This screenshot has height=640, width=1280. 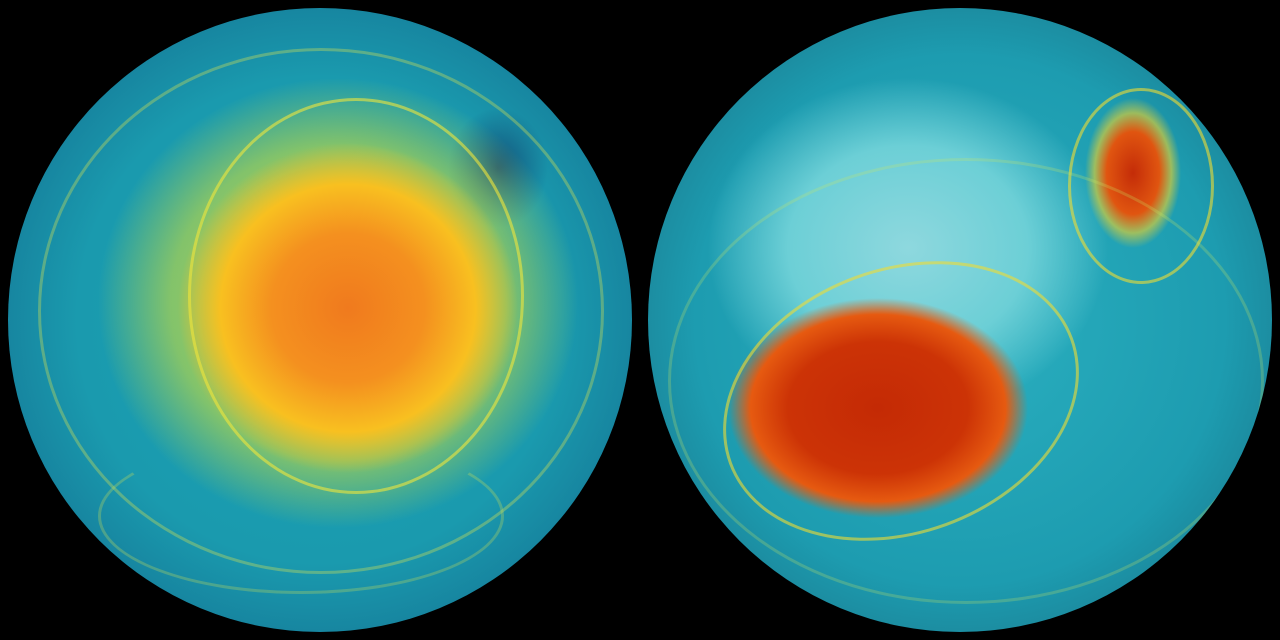 I want to click on swirl-band, so click(x=301, y=516).